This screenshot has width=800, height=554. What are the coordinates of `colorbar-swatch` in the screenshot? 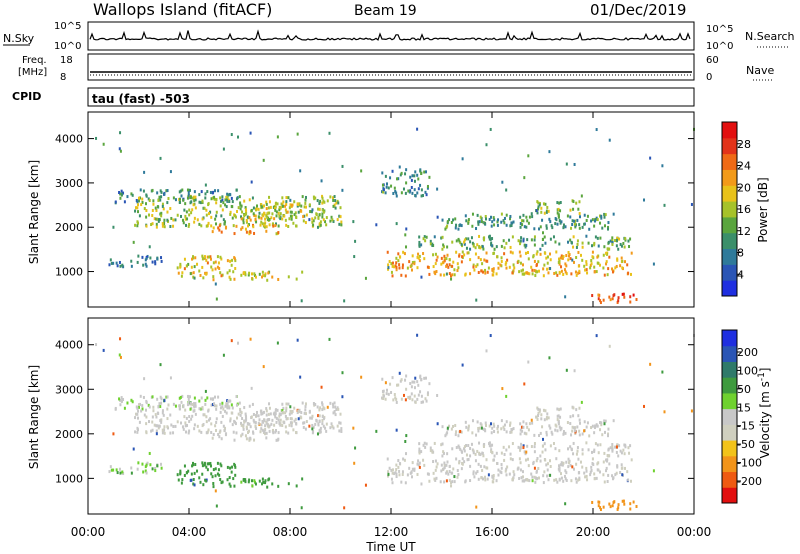 It's located at (729, 464).